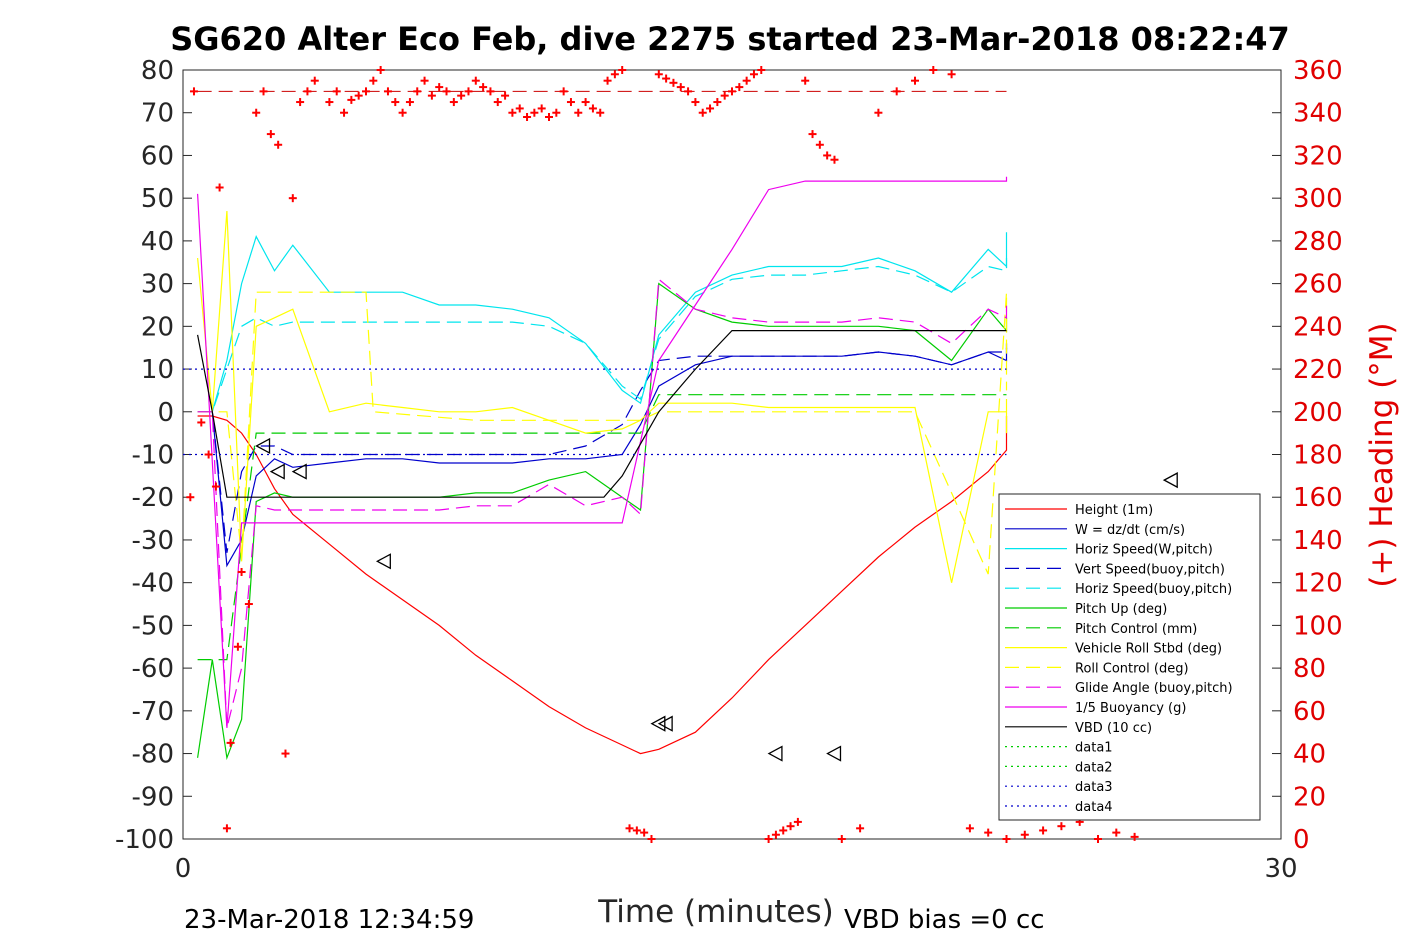 The image size is (1417, 945). I want to click on right-tick-label: 300, so click(1318, 199).